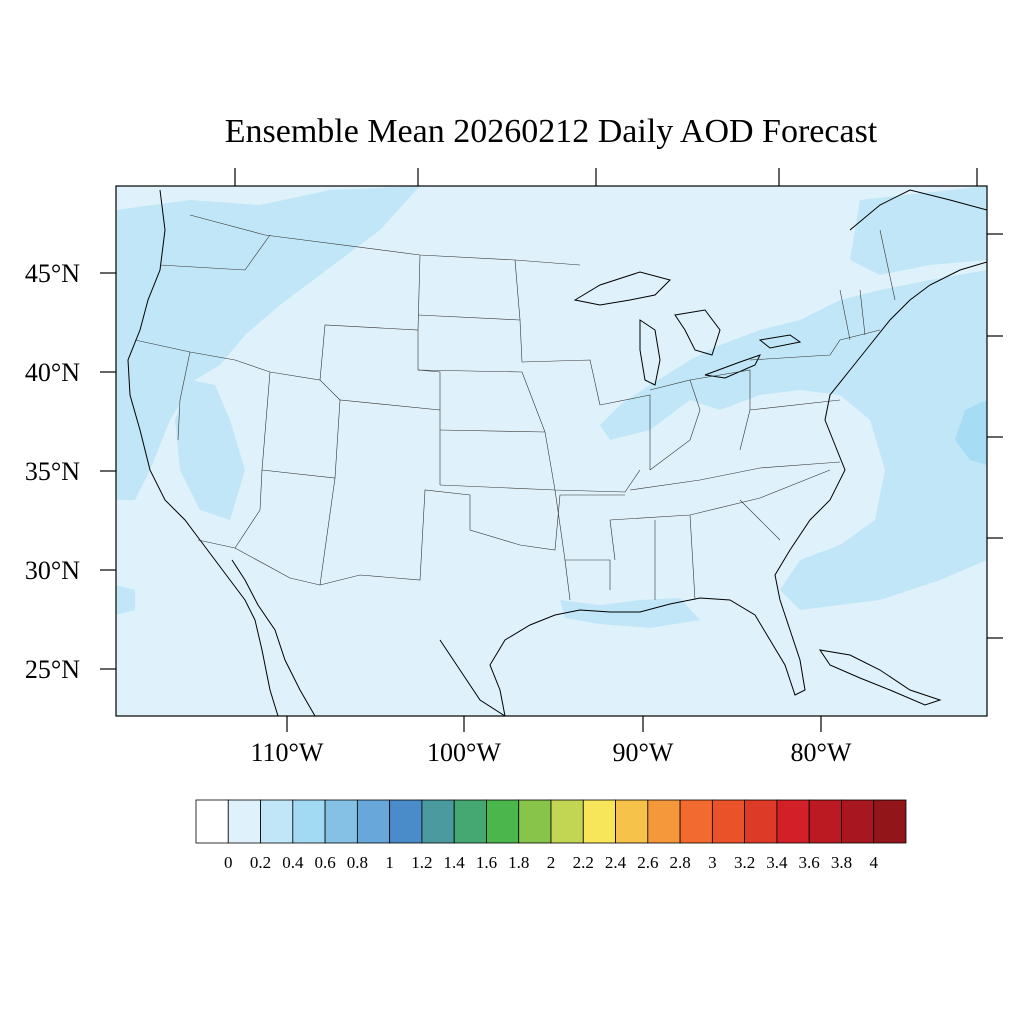 Image resolution: width=1024 pixels, height=1024 pixels. Describe the element at coordinates (697, 332) in the screenshot. I see `lake-huron` at that location.